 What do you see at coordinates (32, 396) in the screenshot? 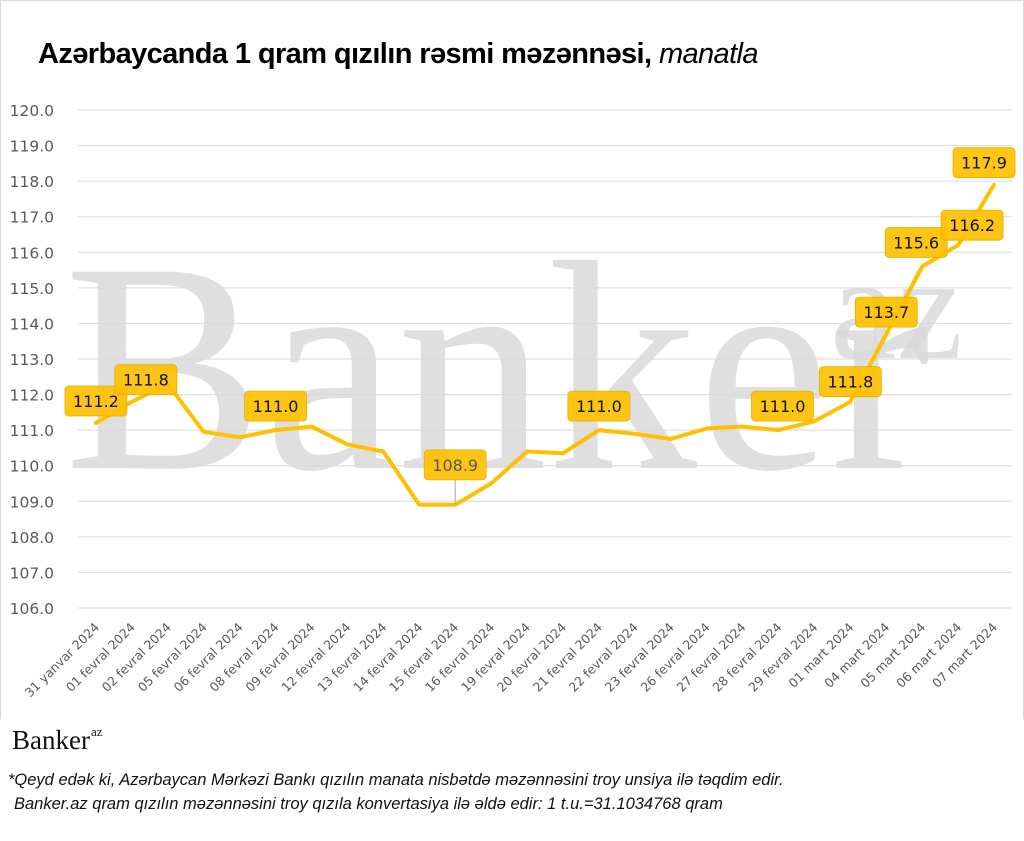
I see `y-tick-label: 112.0` at bounding box center [32, 396].